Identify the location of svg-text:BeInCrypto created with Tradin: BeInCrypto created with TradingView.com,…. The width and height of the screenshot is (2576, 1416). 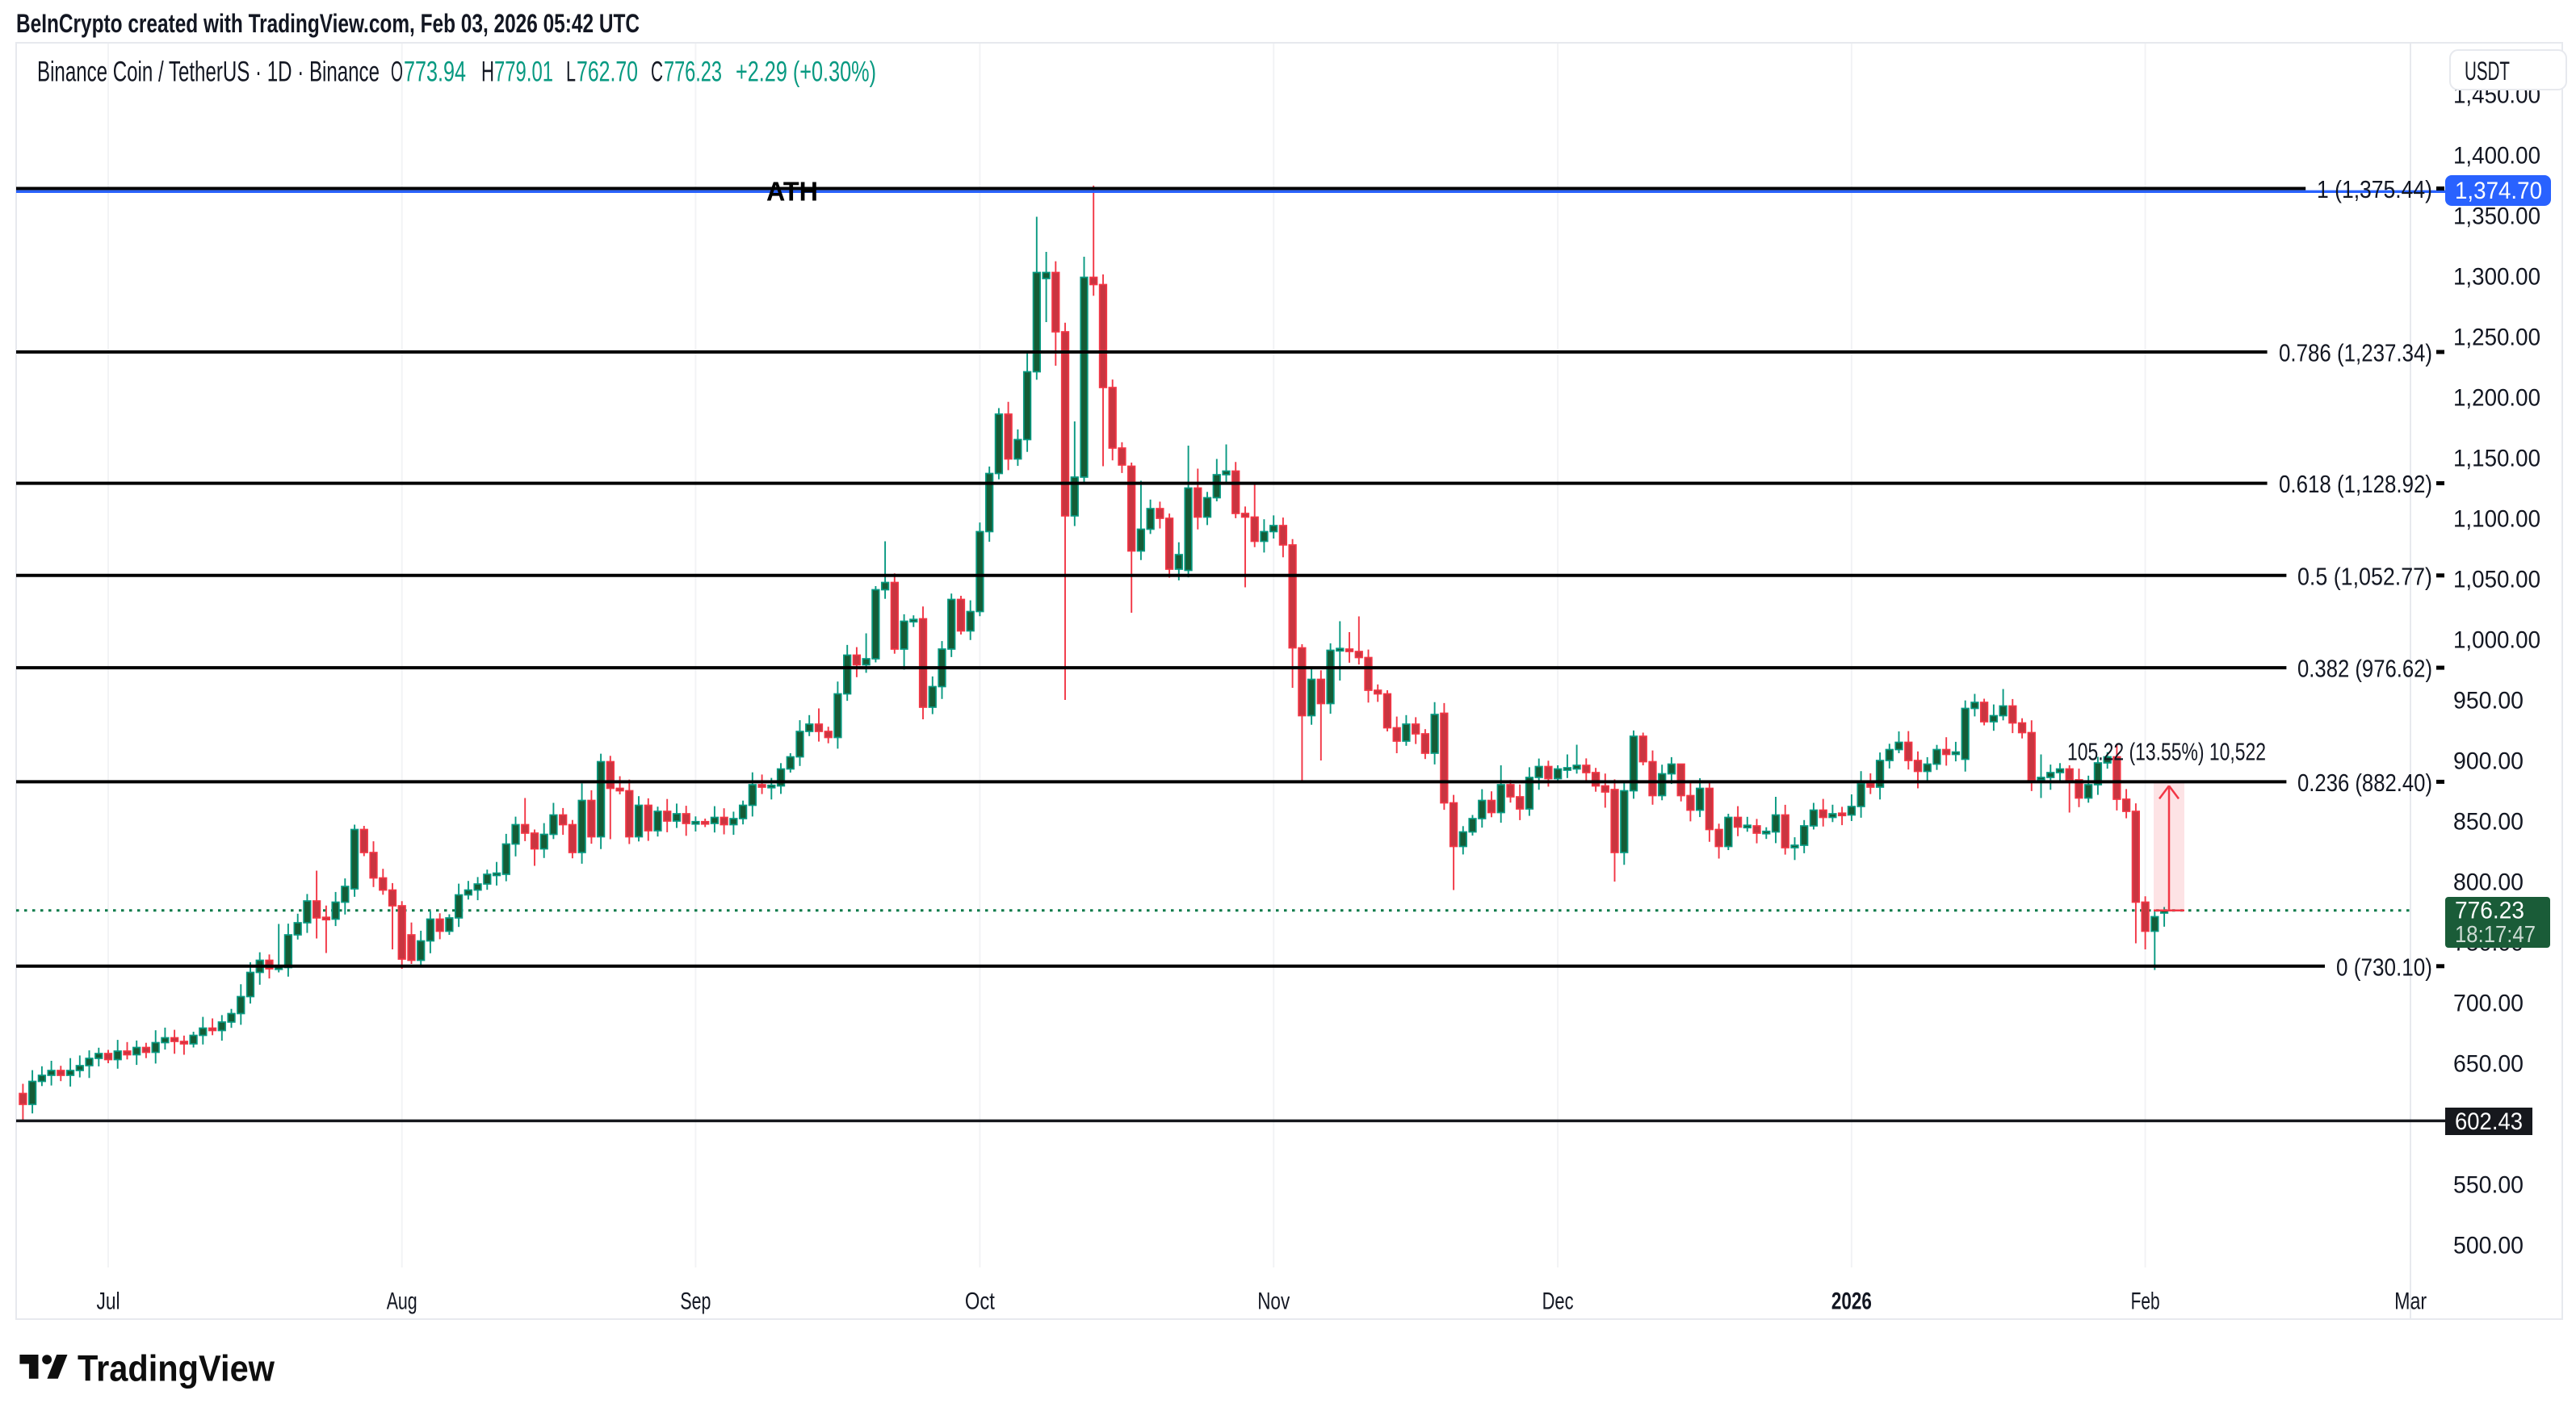
(328, 23).